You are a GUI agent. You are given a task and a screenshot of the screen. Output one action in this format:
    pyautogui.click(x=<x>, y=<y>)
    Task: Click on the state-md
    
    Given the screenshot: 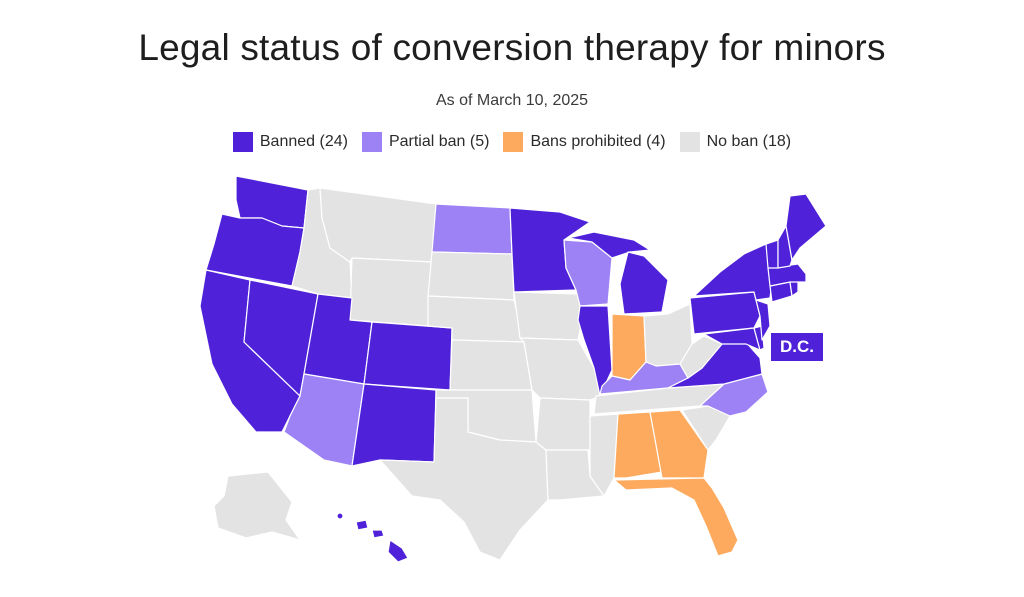 What is the action you would take?
    pyautogui.click(x=732, y=339)
    